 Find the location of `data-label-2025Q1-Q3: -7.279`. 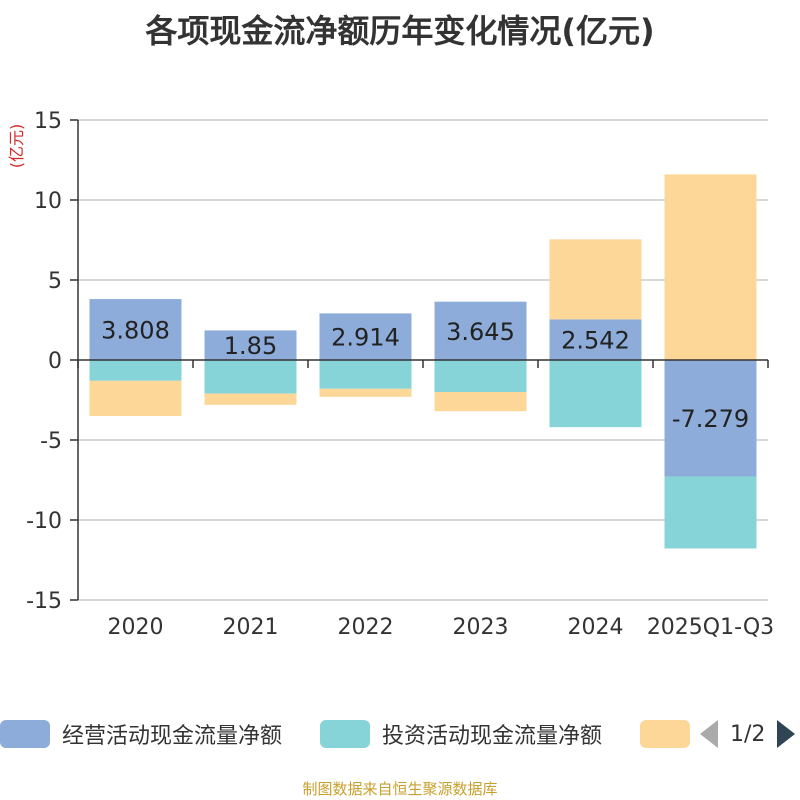

data-label-2025Q1-Q3: -7.279 is located at coordinates (710, 419).